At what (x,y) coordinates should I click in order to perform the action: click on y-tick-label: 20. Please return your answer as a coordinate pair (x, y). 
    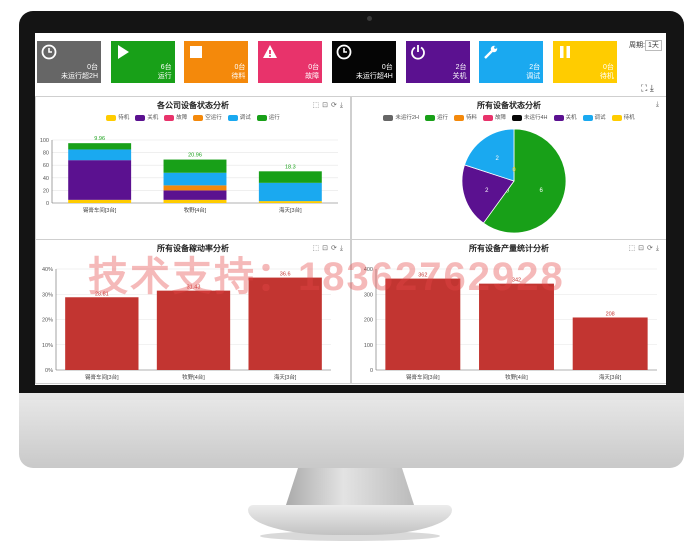
    Looking at the image, I should click on (46, 191).